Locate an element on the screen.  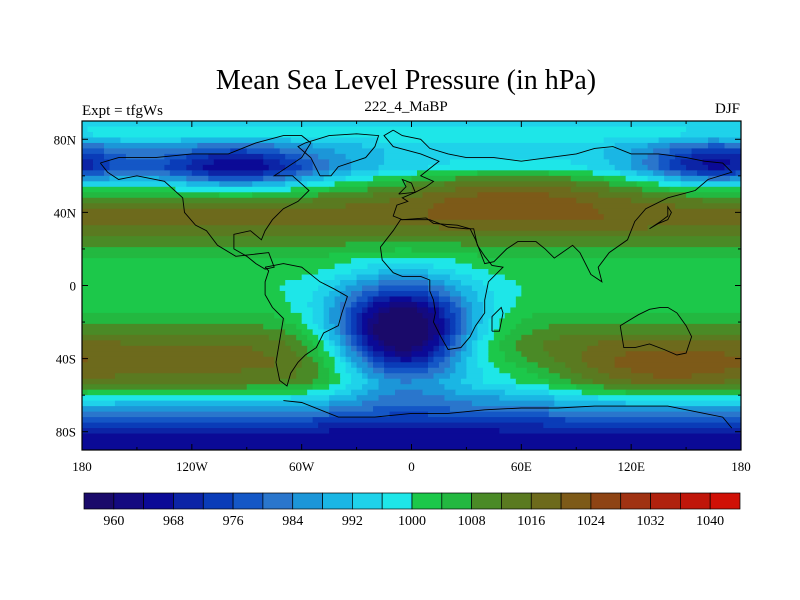
colorbar-label: 984 is located at coordinates (292, 521).